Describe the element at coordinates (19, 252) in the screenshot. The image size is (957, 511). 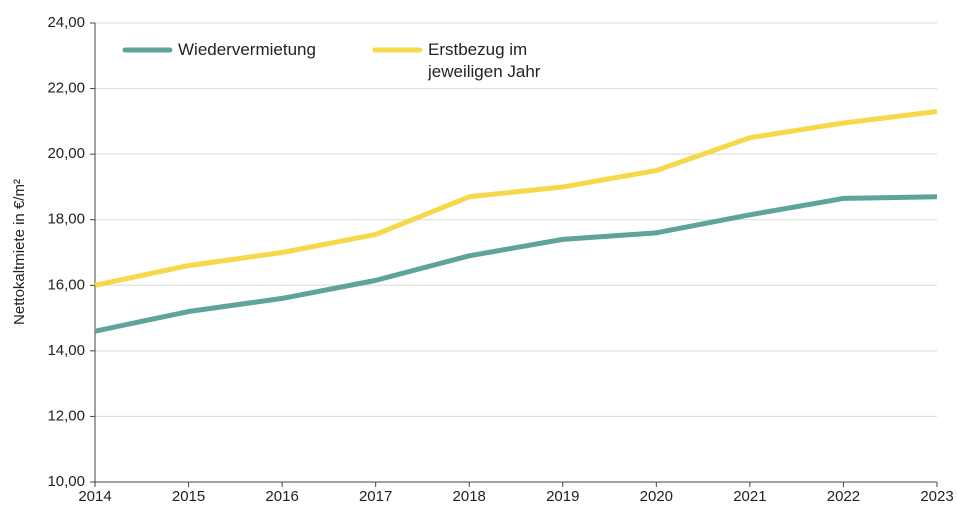
I see `y-axis-label: Nettokaltmiete in €/m²` at that location.